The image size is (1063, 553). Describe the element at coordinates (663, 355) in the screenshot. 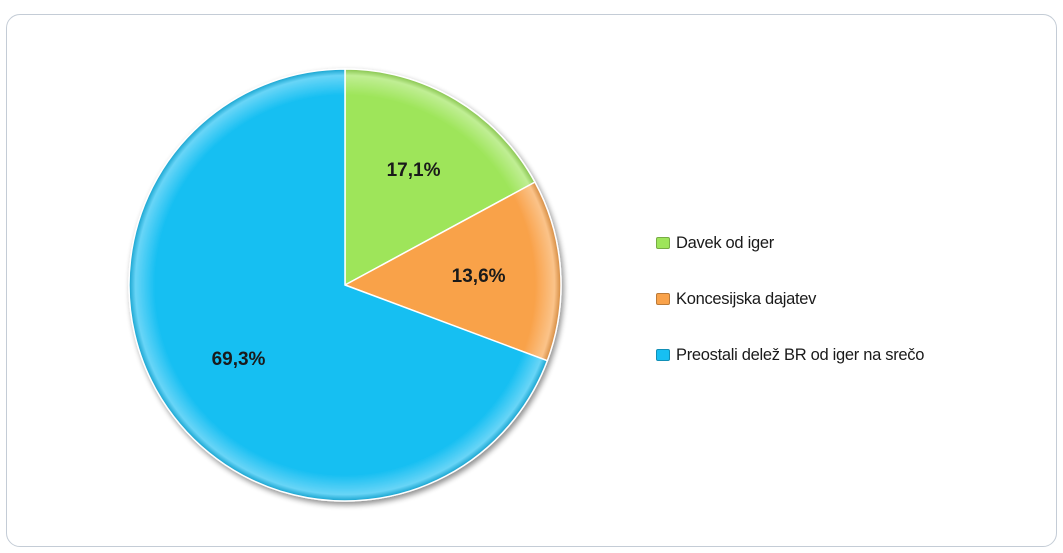

I see `legend-swatch-preostali` at that location.